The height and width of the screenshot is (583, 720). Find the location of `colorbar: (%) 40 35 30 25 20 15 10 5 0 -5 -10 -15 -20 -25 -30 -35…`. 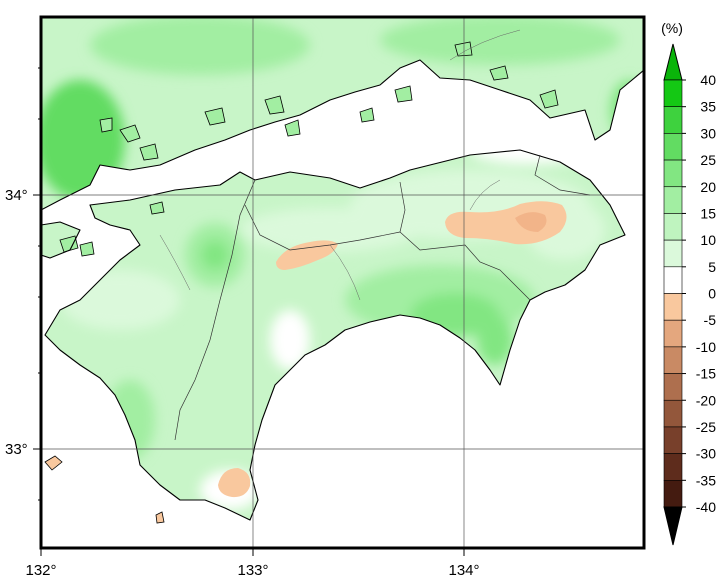

colorbar: (%) 40 35 30 25 20 15 10 5 0 -5 -10 -15 -20 -25 -30 -35… is located at coordinates (688, 283).